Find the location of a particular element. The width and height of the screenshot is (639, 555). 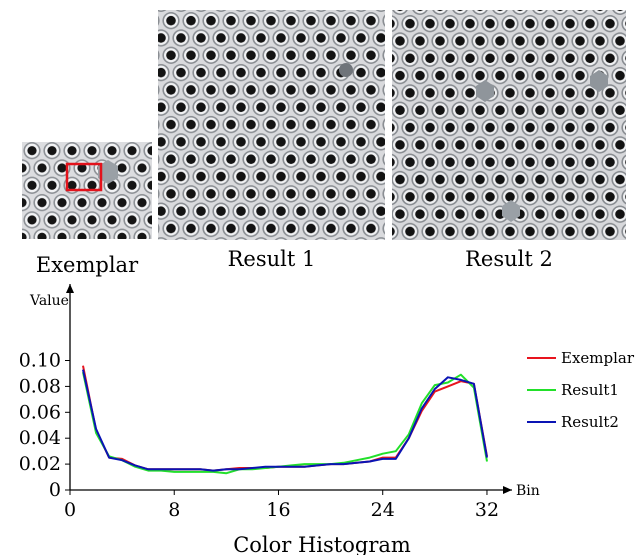

y-axis-name: Value is located at coordinates (49, 301).